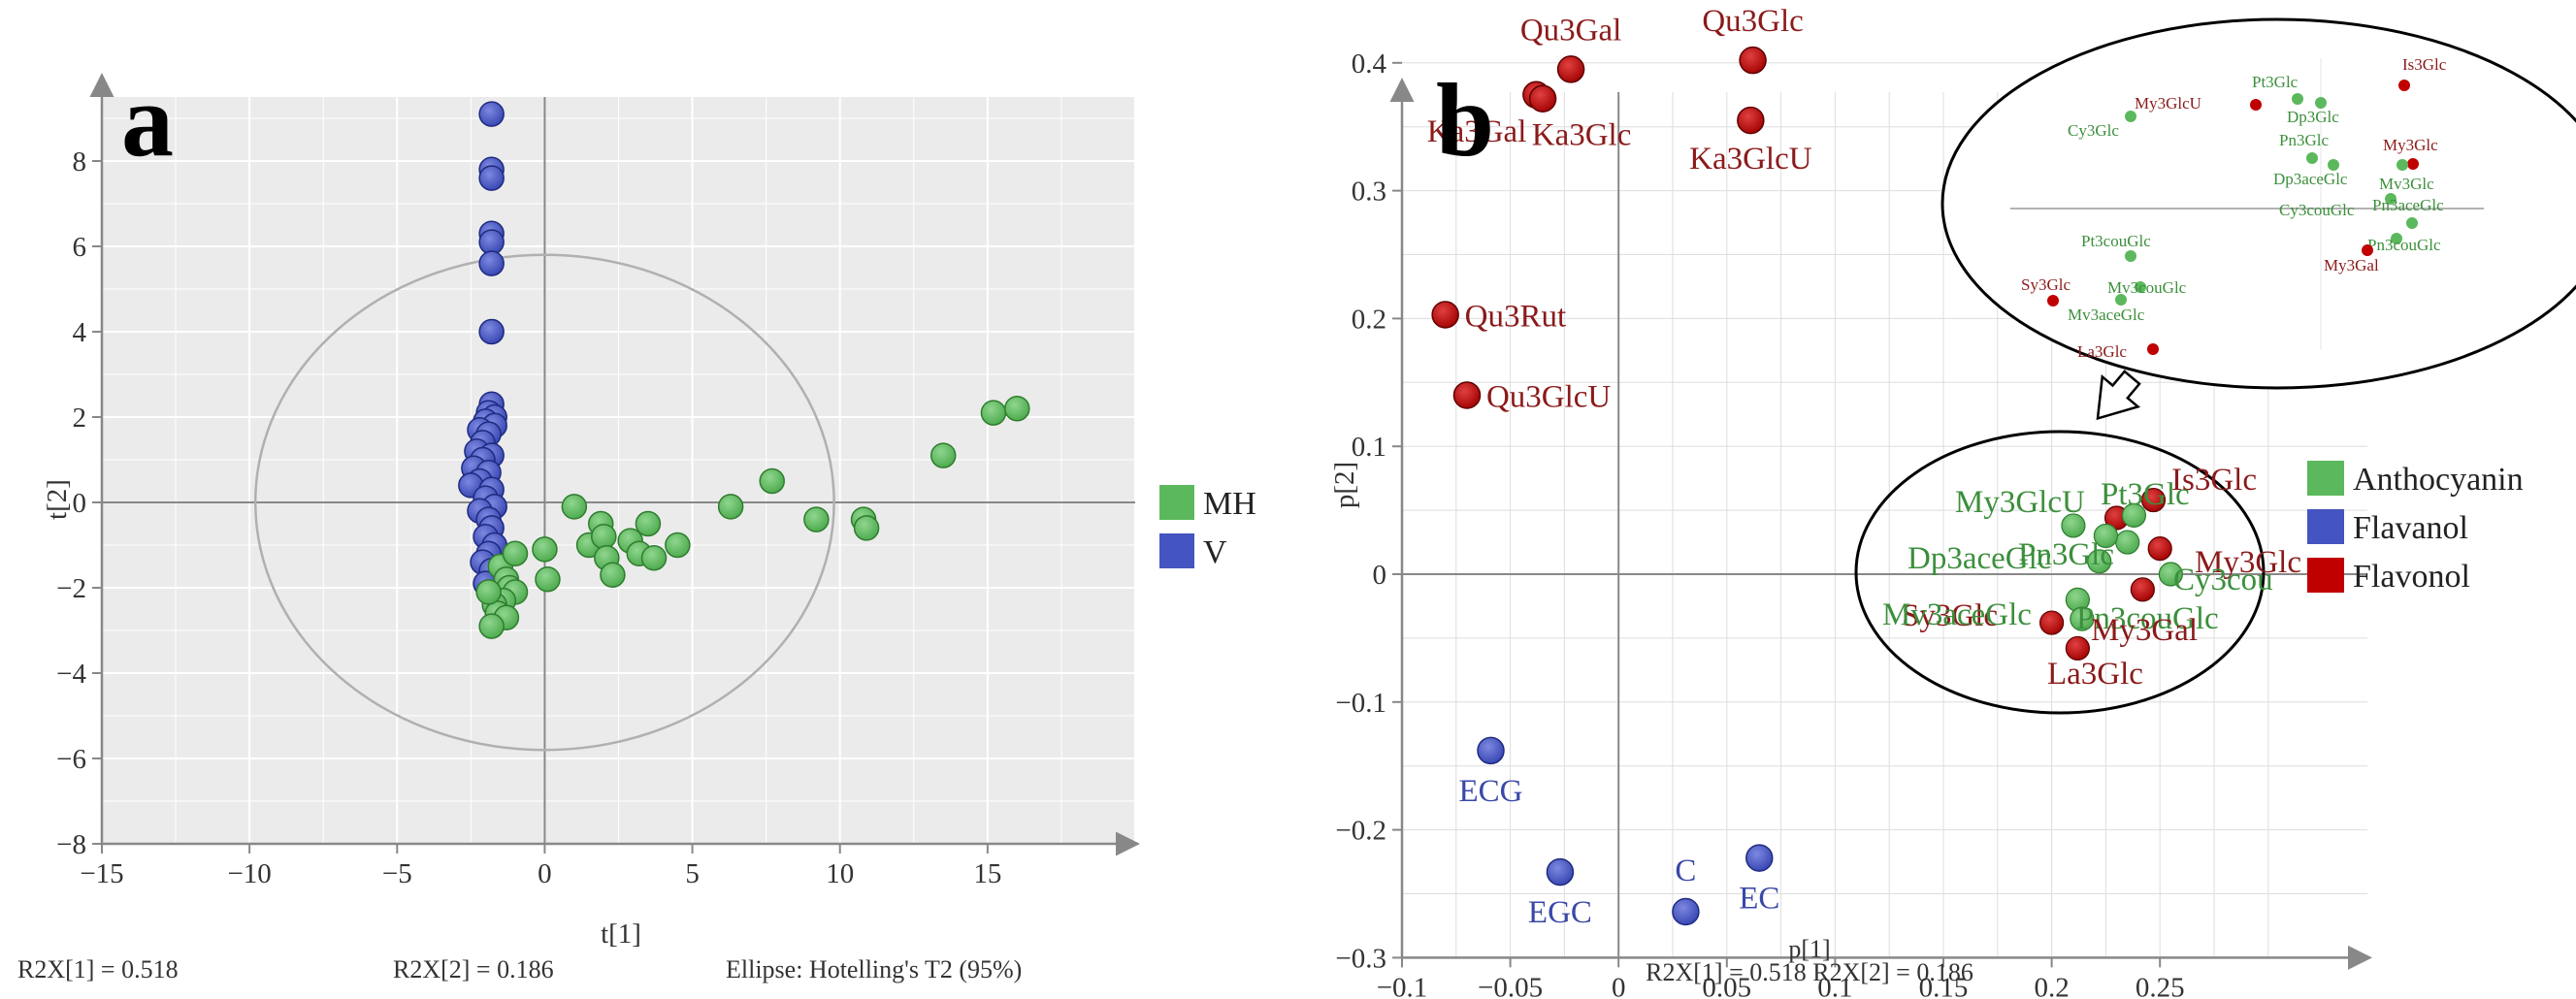 The width and height of the screenshot is (2576, 999). What do you see at coordinates (692, 873) in the screenshot?
I see `x-tick-label-a: 5` at bounding box center [692, 873].